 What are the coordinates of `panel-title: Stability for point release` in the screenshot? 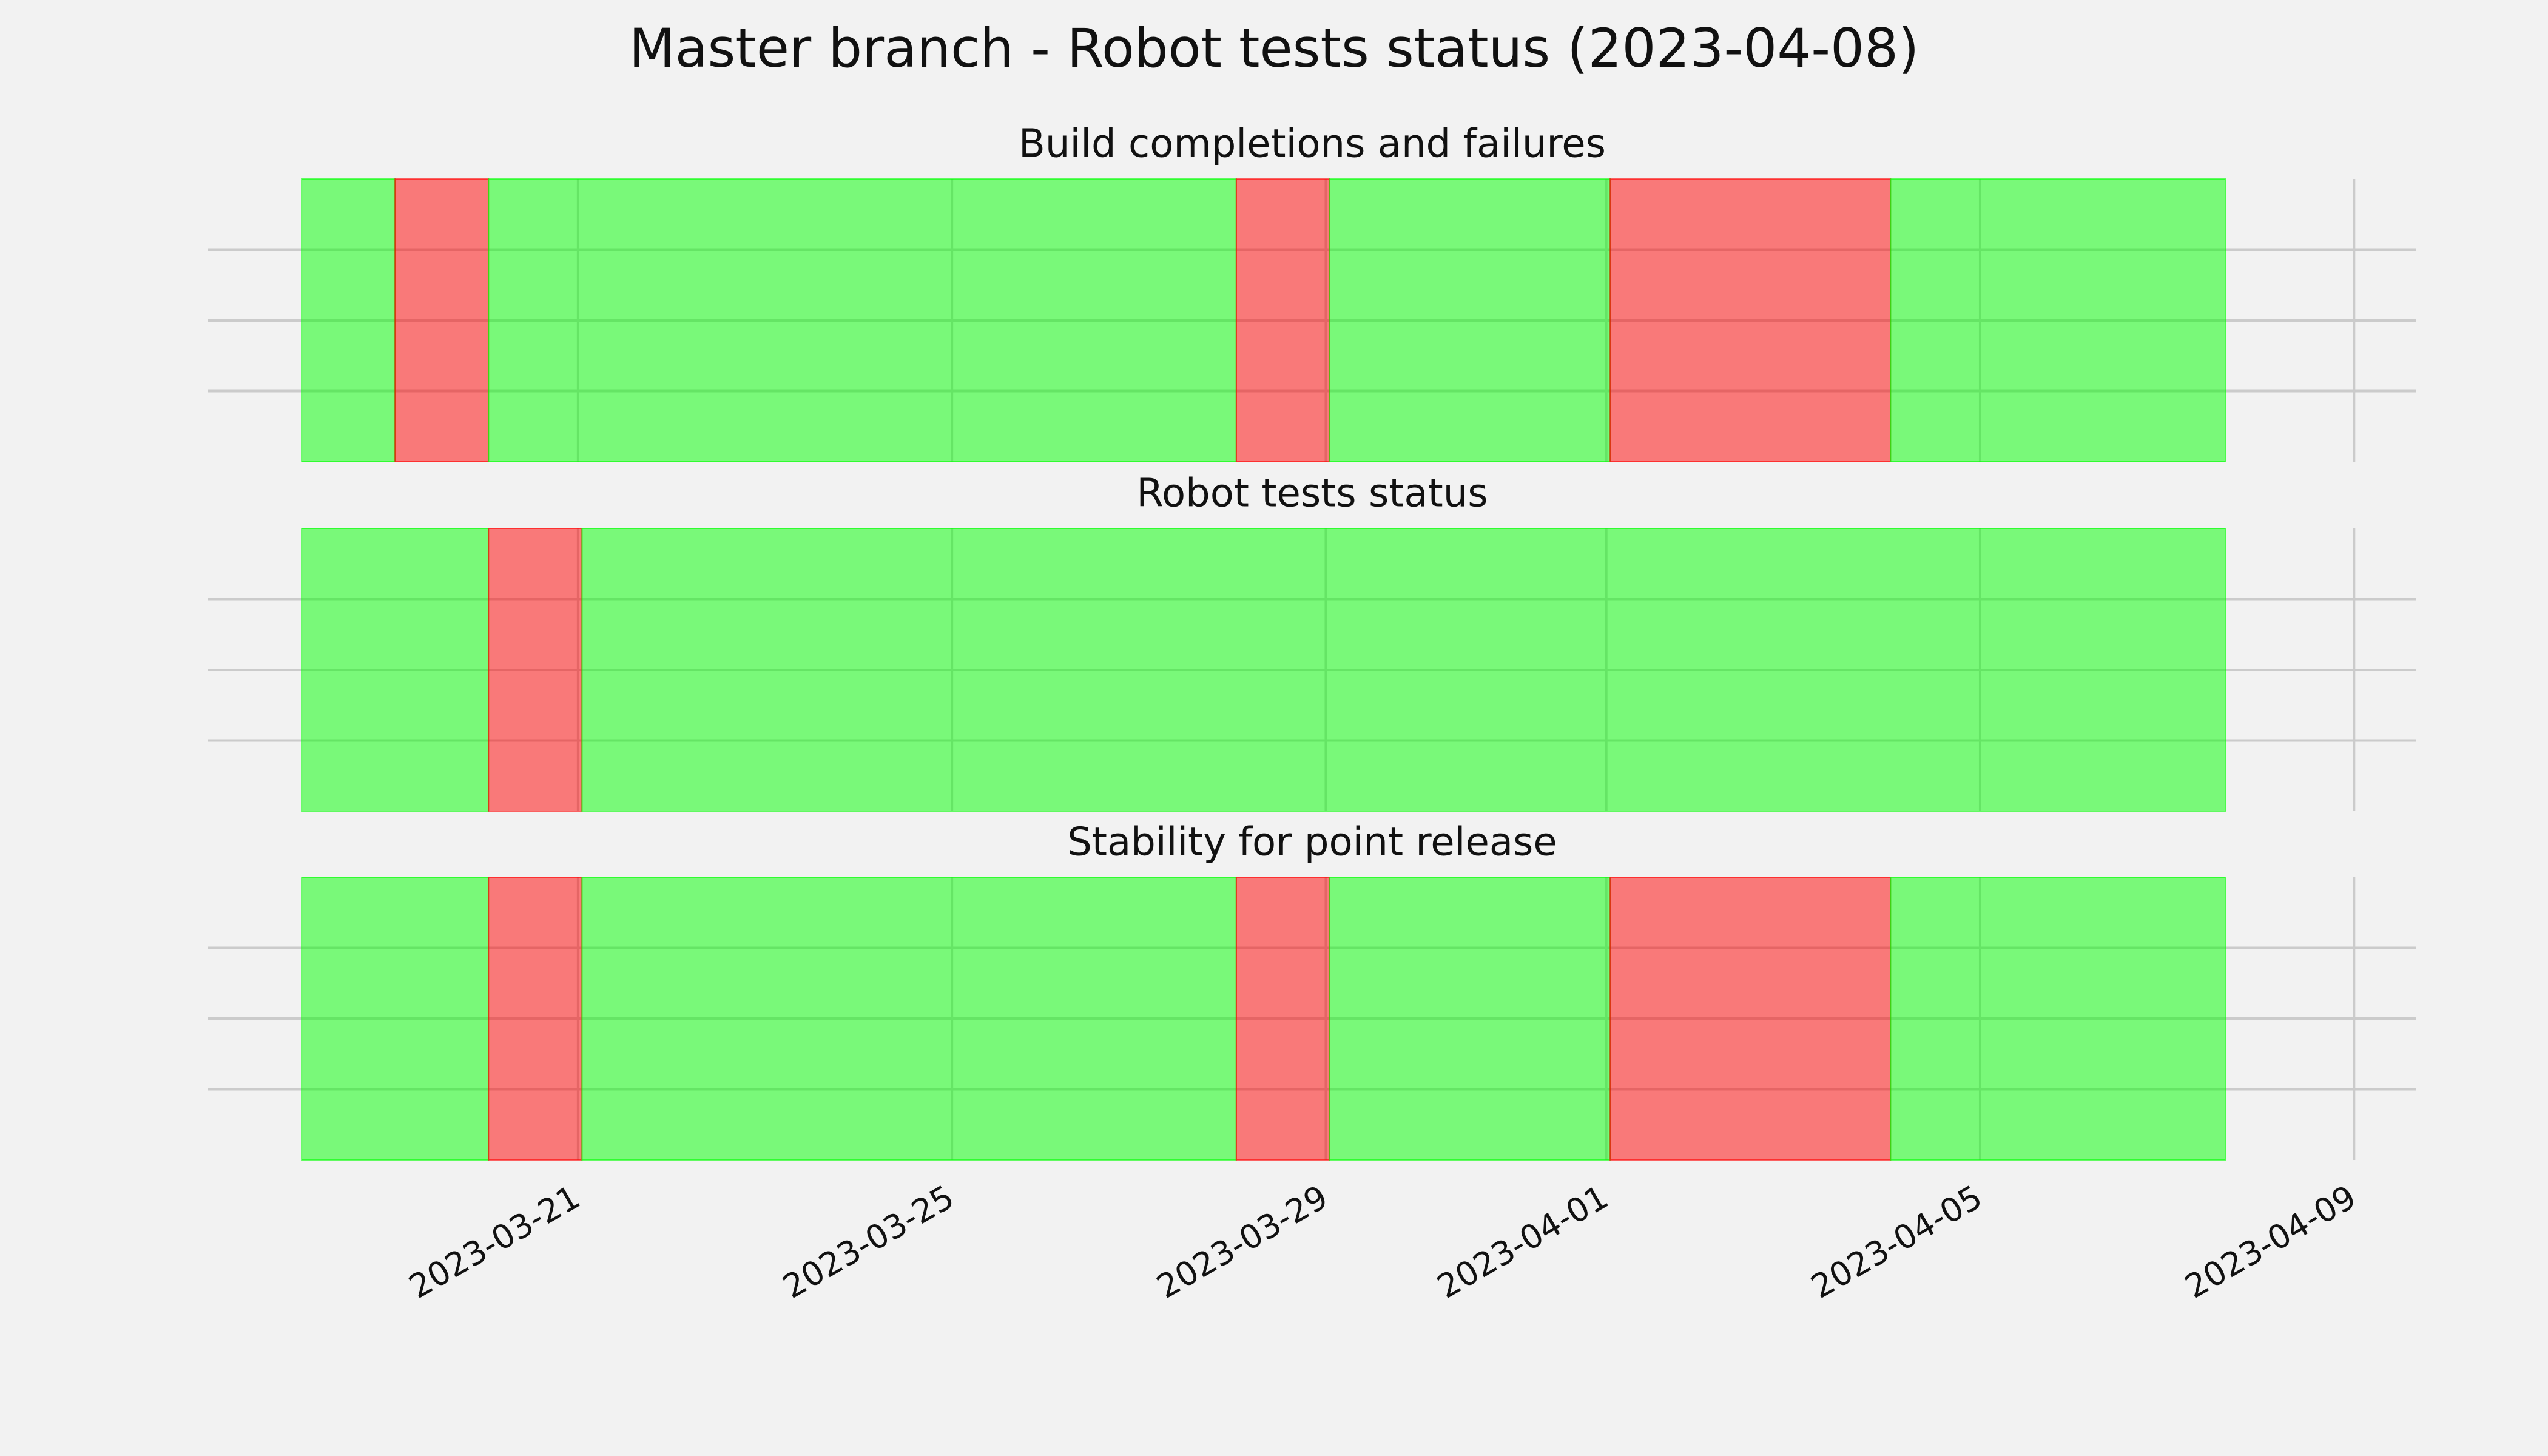 It's located at (1312, 842).